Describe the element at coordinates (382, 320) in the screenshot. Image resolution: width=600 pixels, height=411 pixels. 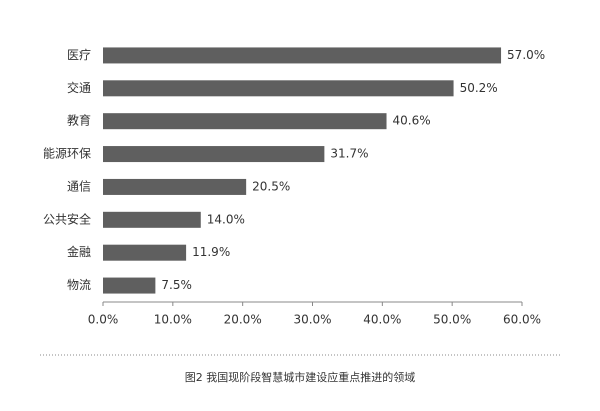
I see `x-tick-label: 40.0%` at that location.